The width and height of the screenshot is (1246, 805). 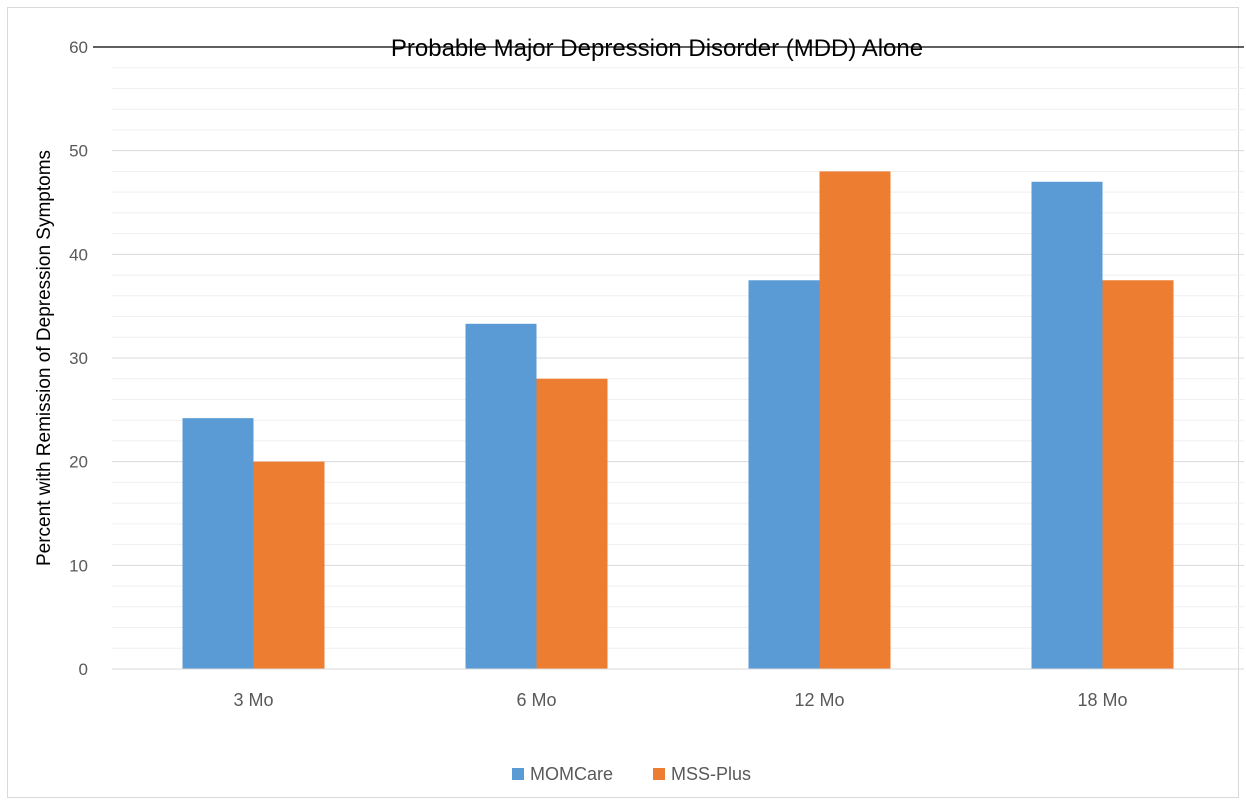 I want to click on y-axis-ticks: 0 10 20 30 40 50 60, so click(x=78, y=358).